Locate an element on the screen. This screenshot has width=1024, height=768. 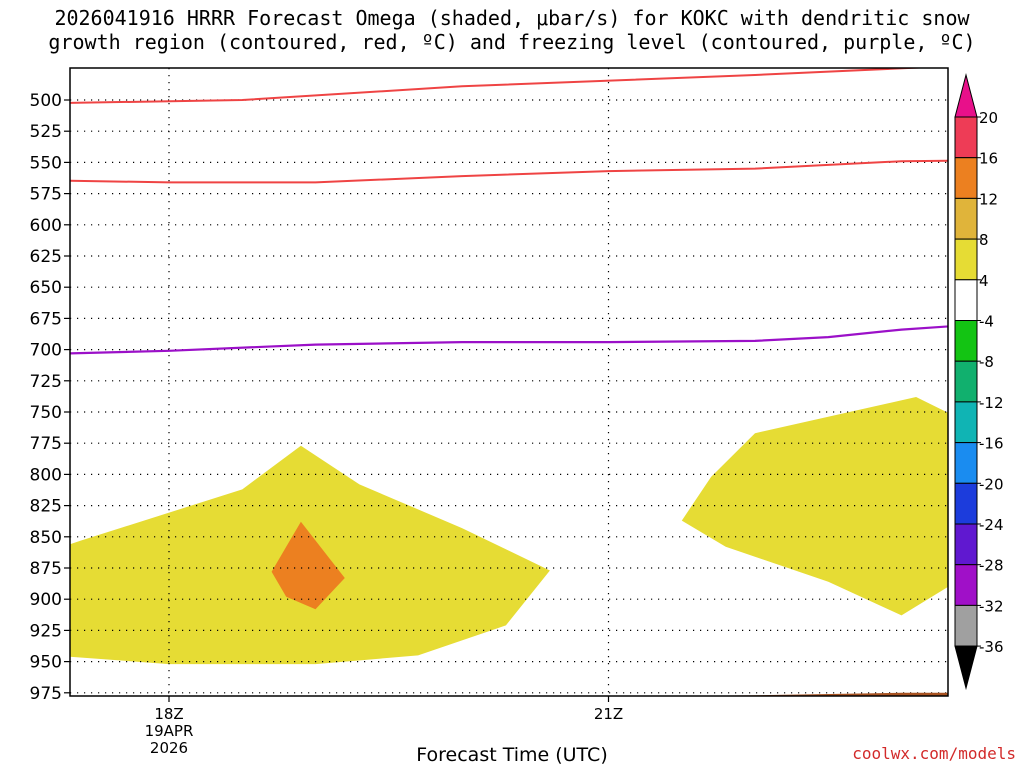
colorbar-top-arrow is located at coordinates (966, 95).